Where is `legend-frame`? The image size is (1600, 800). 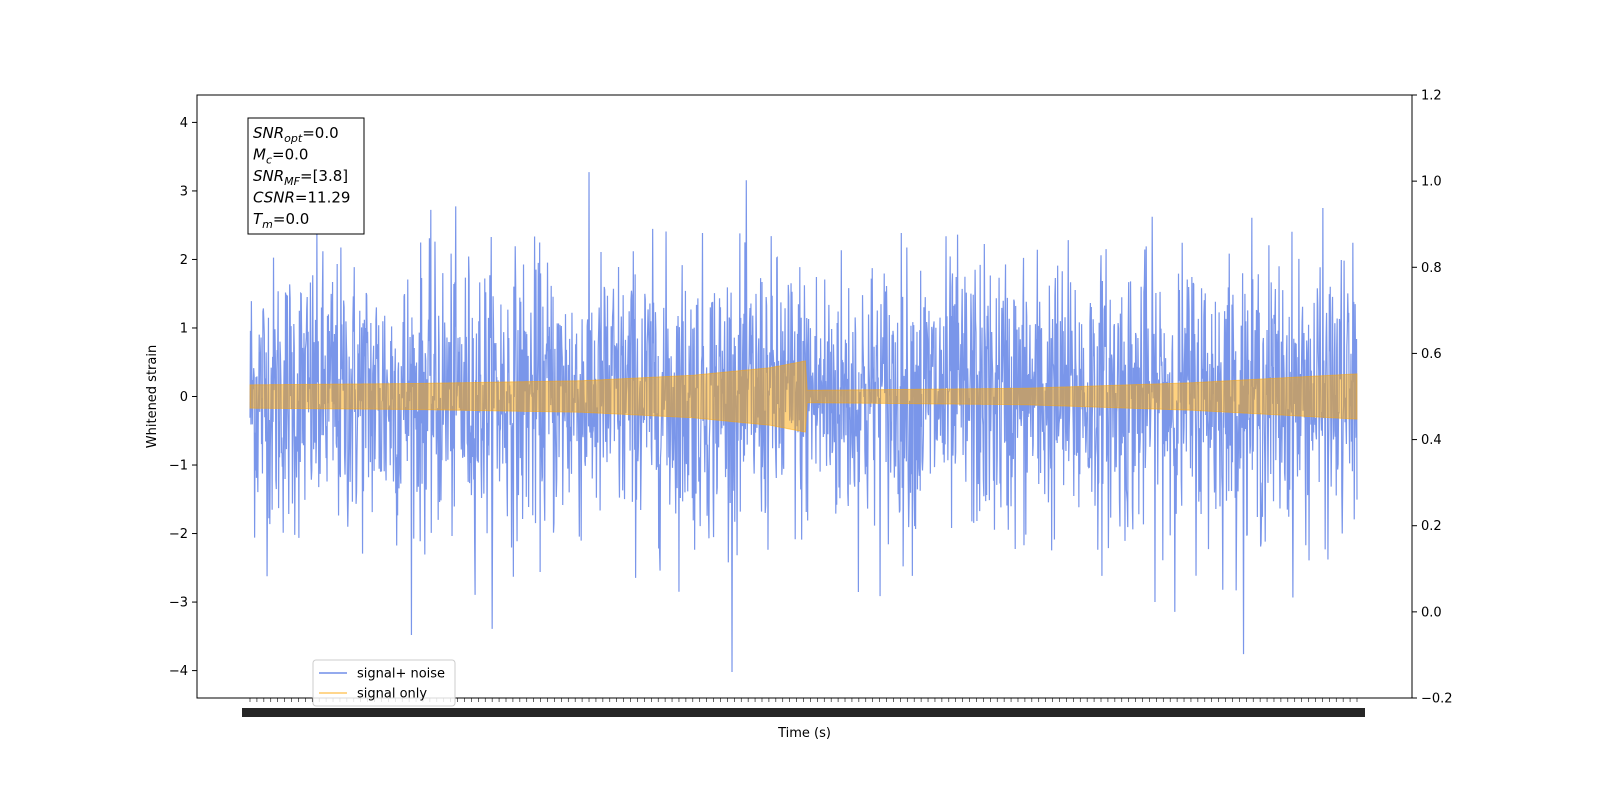 legend-frame is located at coordinates (384, 683).